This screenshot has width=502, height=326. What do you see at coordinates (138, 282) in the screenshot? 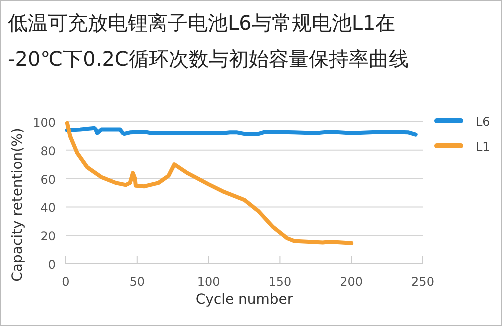
I see `x-tick-label: 50` at bounding box center [138, 282].